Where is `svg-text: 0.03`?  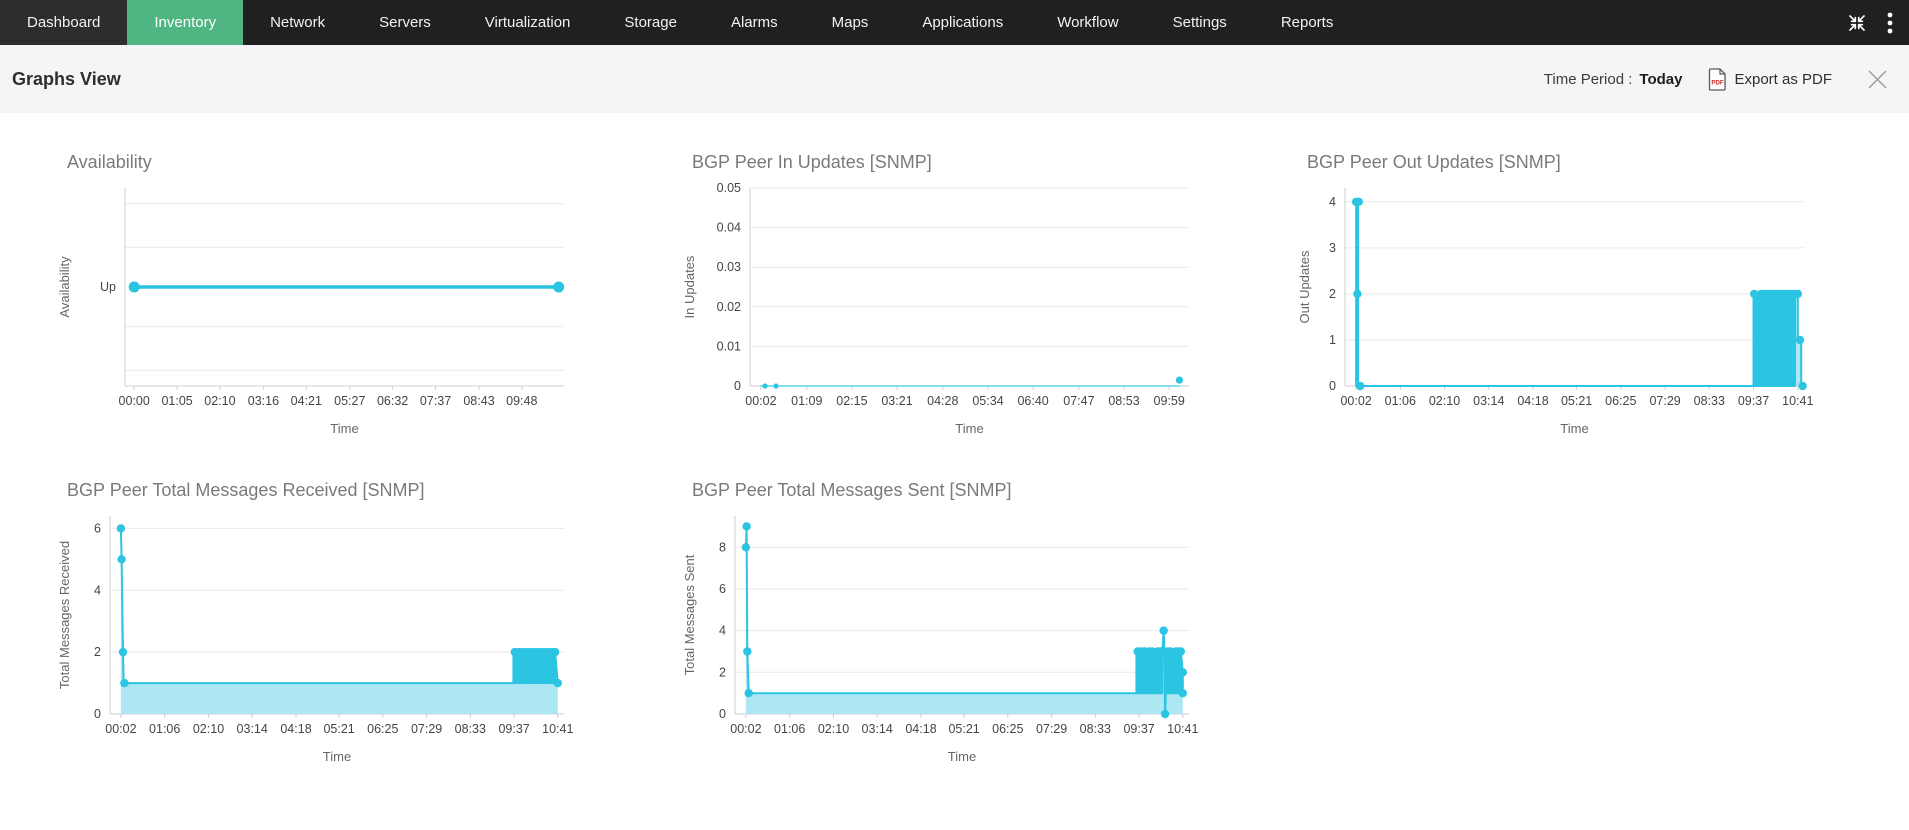 svg-text: 0.03 is located at coordinates (729, 267).